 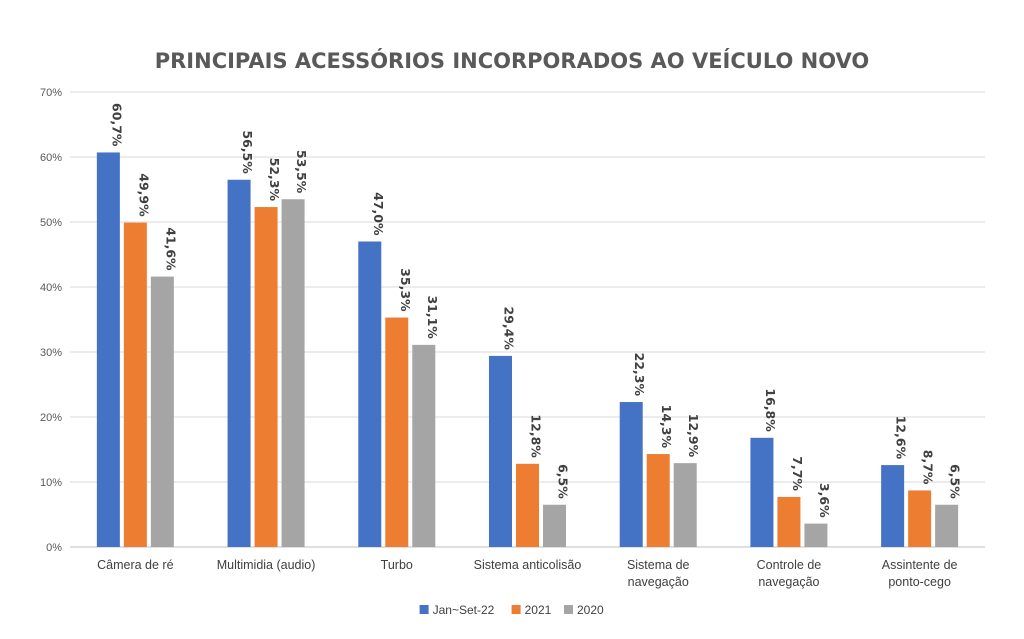 I want to click on data-label: 31,1%, so click(x=432, y=317).